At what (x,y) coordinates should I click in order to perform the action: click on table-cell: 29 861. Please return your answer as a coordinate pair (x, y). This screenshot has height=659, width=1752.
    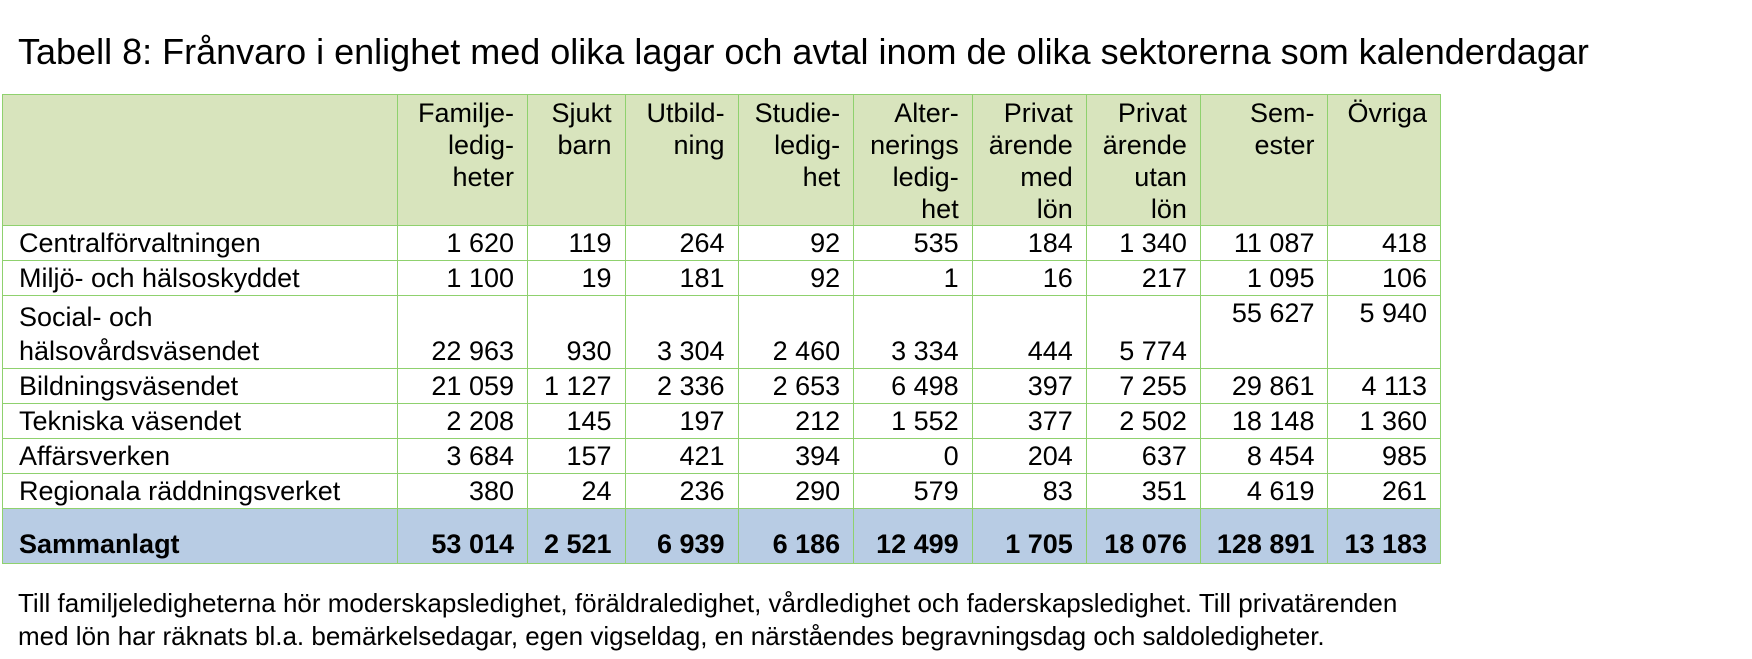
    Looking at the image, I should click on (1264, 386).